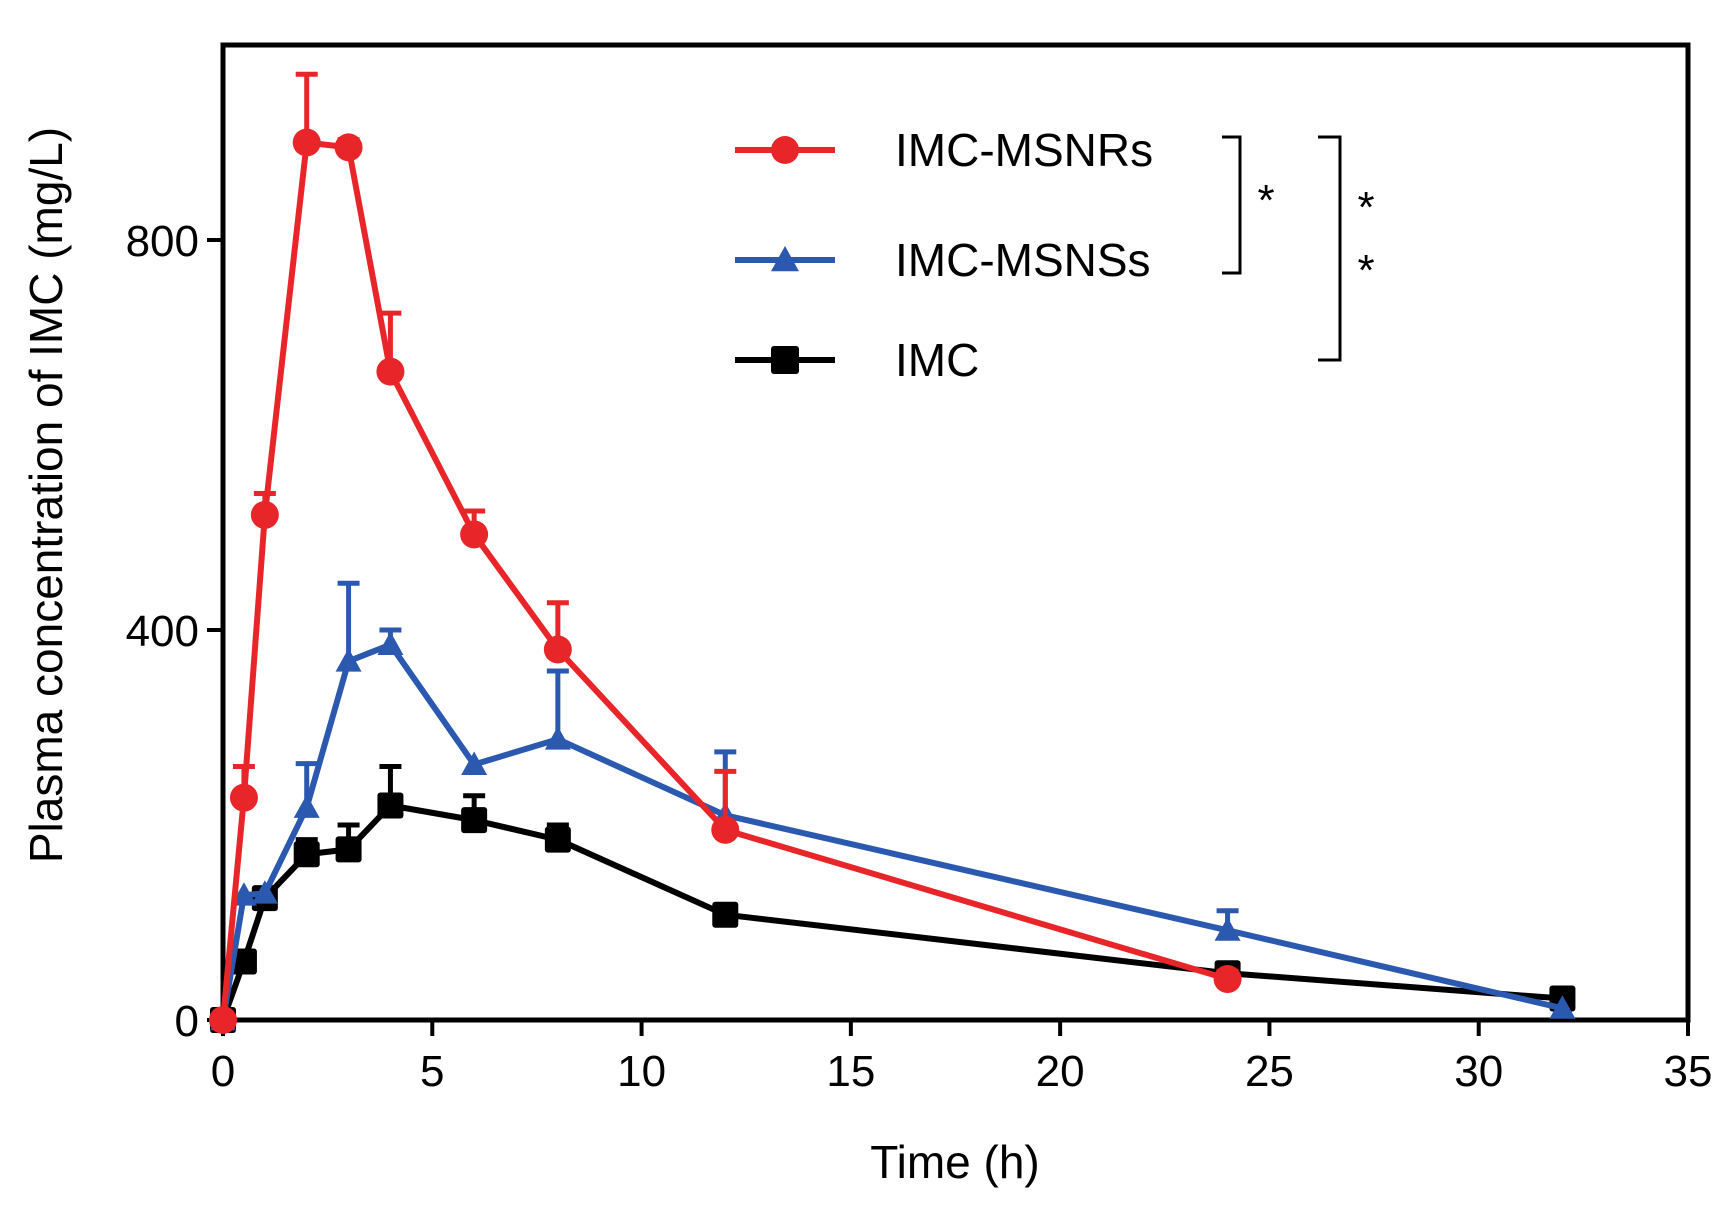  I want to click on x-tick-label: 30, so click(1478, 1071).